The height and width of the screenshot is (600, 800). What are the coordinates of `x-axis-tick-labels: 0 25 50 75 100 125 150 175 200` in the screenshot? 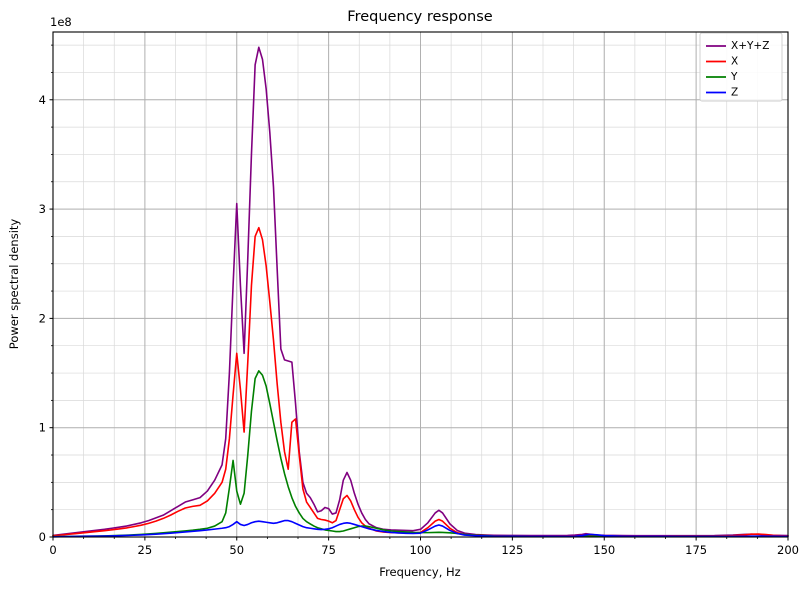 It's located at (424, 550).